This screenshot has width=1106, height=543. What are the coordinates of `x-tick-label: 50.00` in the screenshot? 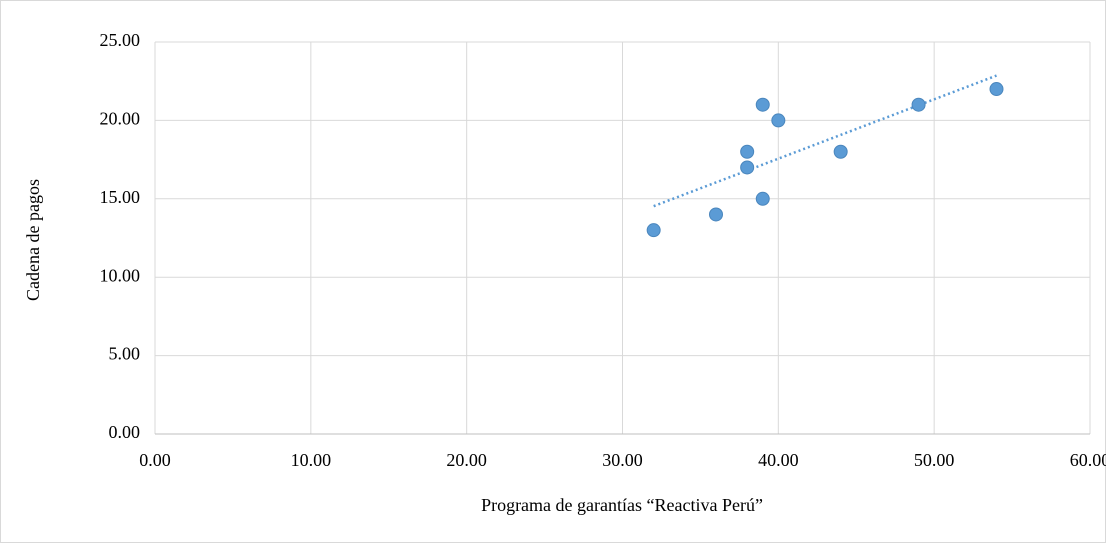 It's located at (934, 460).